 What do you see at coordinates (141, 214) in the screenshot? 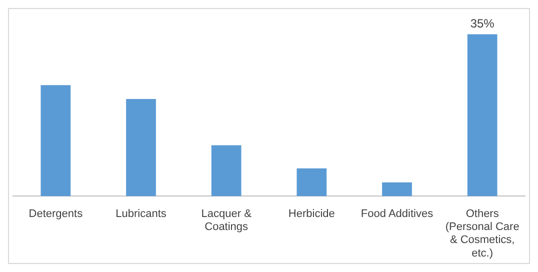
I see `x-tick-label: Lubricants` at bounding box center [141, 214].